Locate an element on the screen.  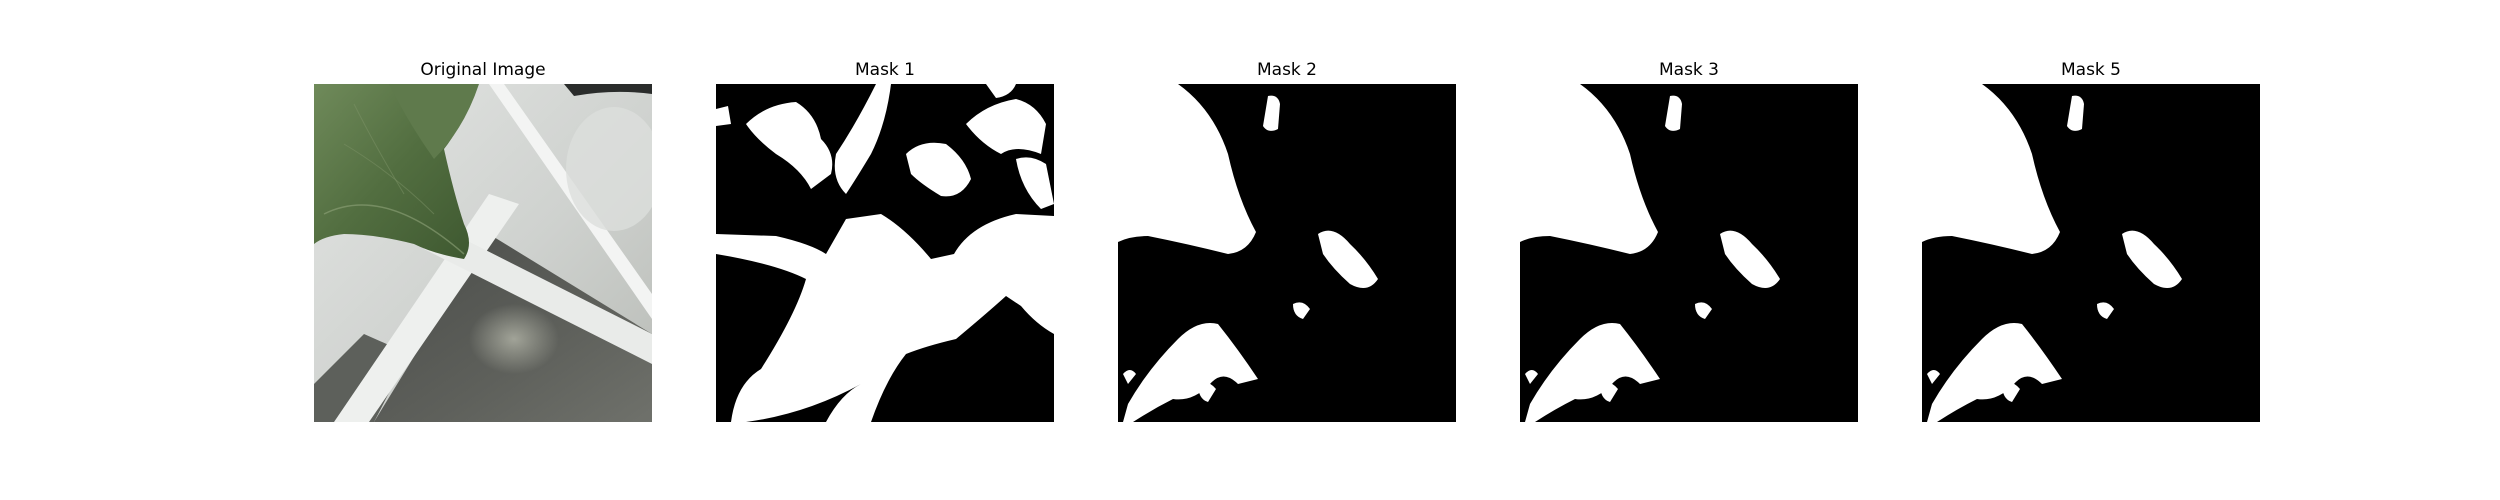
original-image is located at coordinates (483, 253).